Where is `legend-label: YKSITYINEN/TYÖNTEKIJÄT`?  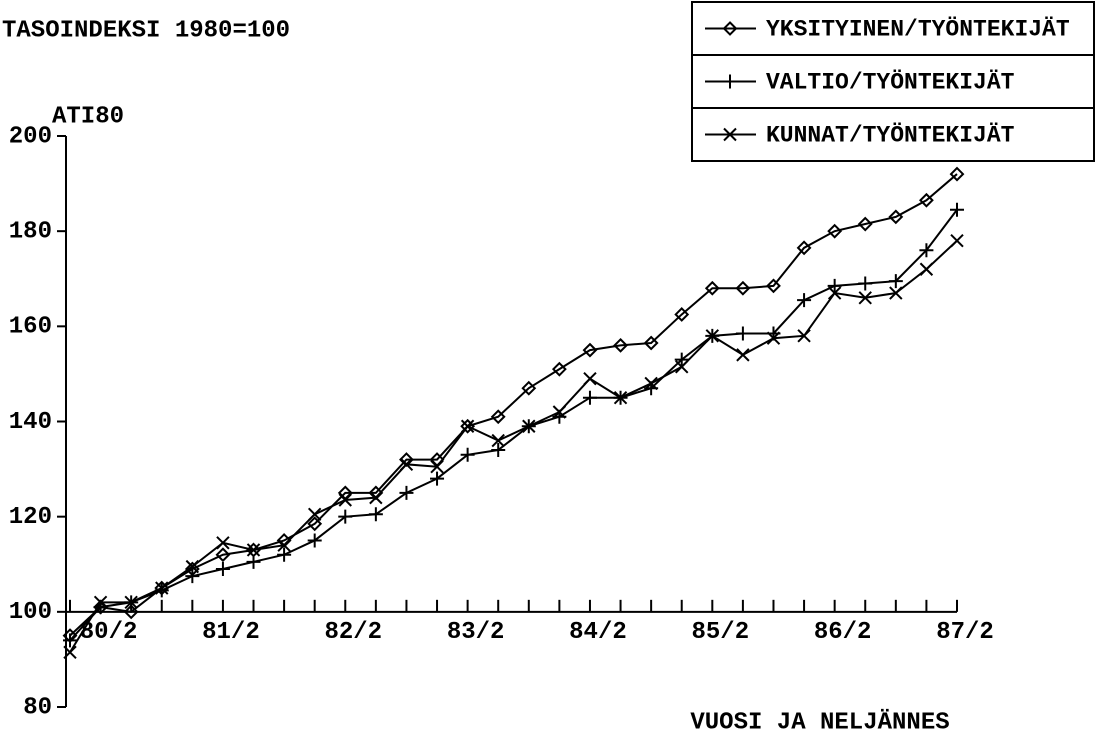 legend-label: YKSITYINEN/TYÖNTEKIJÄT is located at coordinates (918, 29).